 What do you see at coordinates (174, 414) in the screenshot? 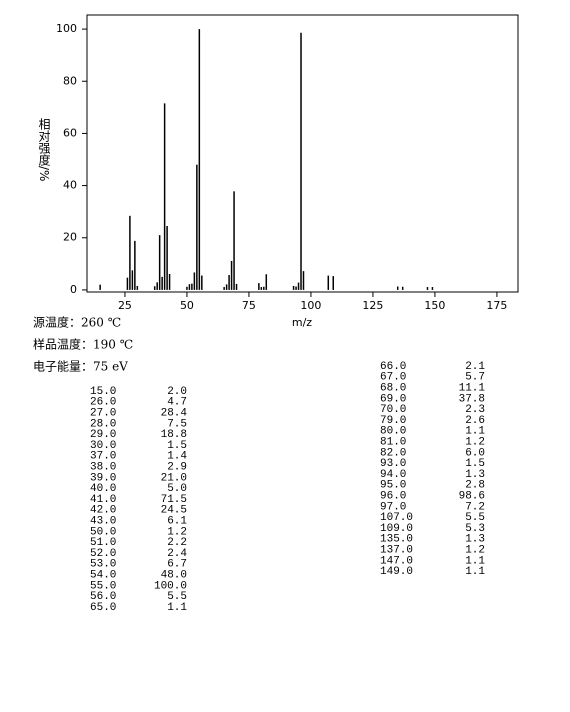
I see `intensity-cell: 28.4` at bounding box center [174, 414].